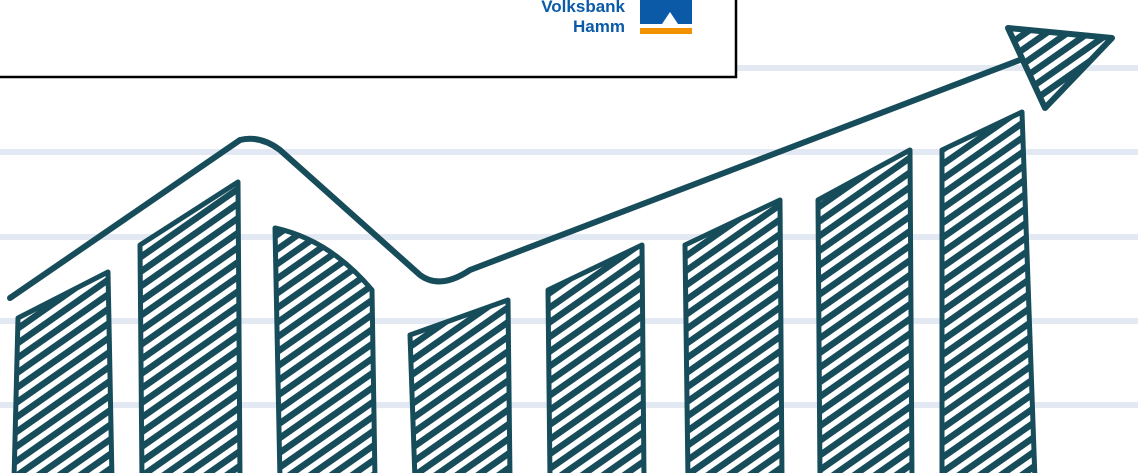 This screenshot has width=1138, height=473. I want to click on logo-box: Volksbank Hamm, so click(369, 39).